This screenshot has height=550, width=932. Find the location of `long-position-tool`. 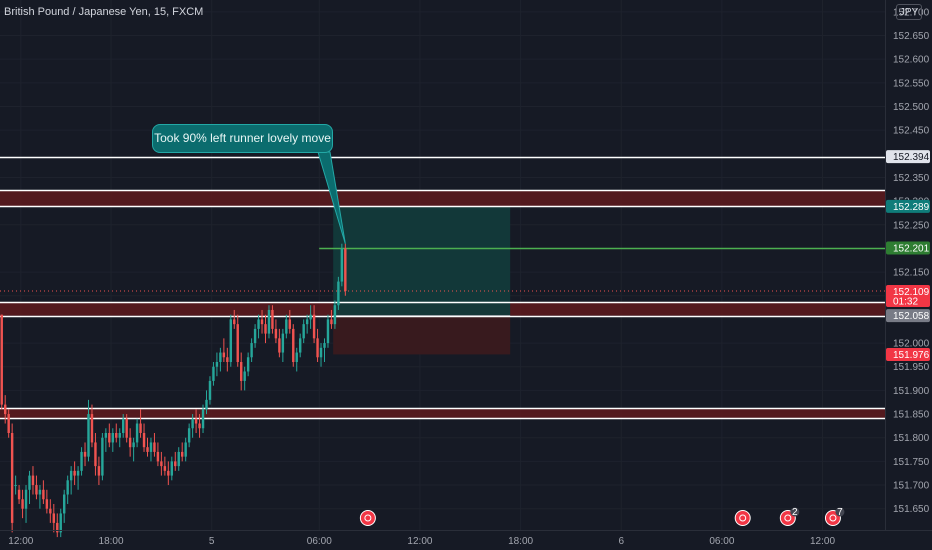

long-position-tool is located at coordinates (422, 280).